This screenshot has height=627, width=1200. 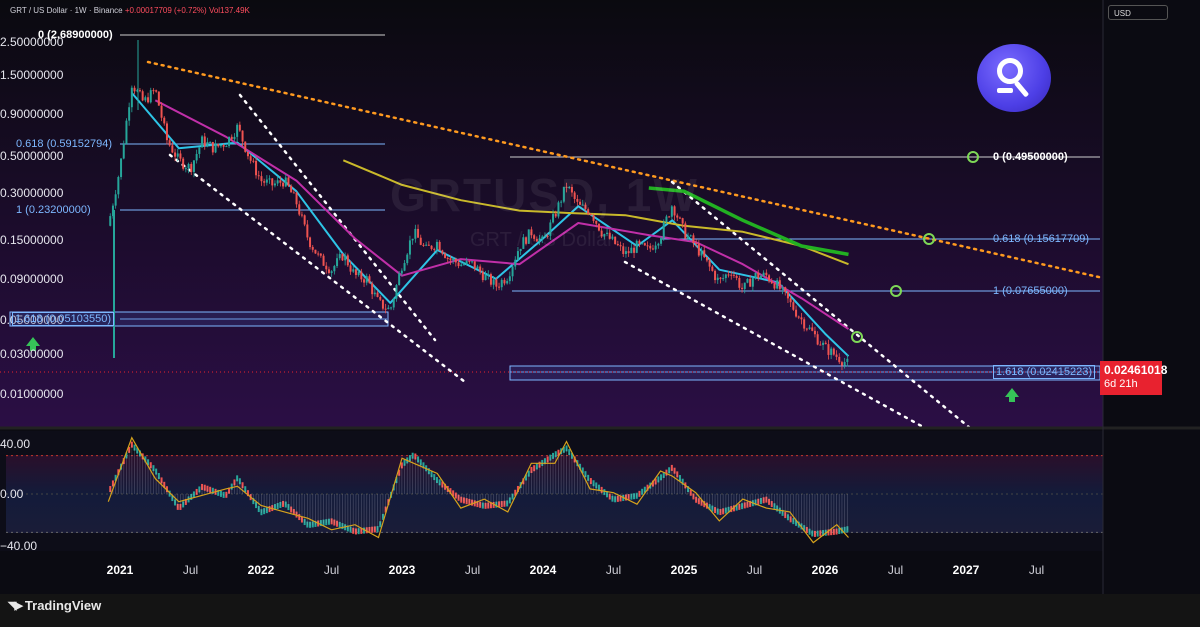 I want to click on current-price-tag: 0.02461018 6d 21h, so click(x=1133, y=378).